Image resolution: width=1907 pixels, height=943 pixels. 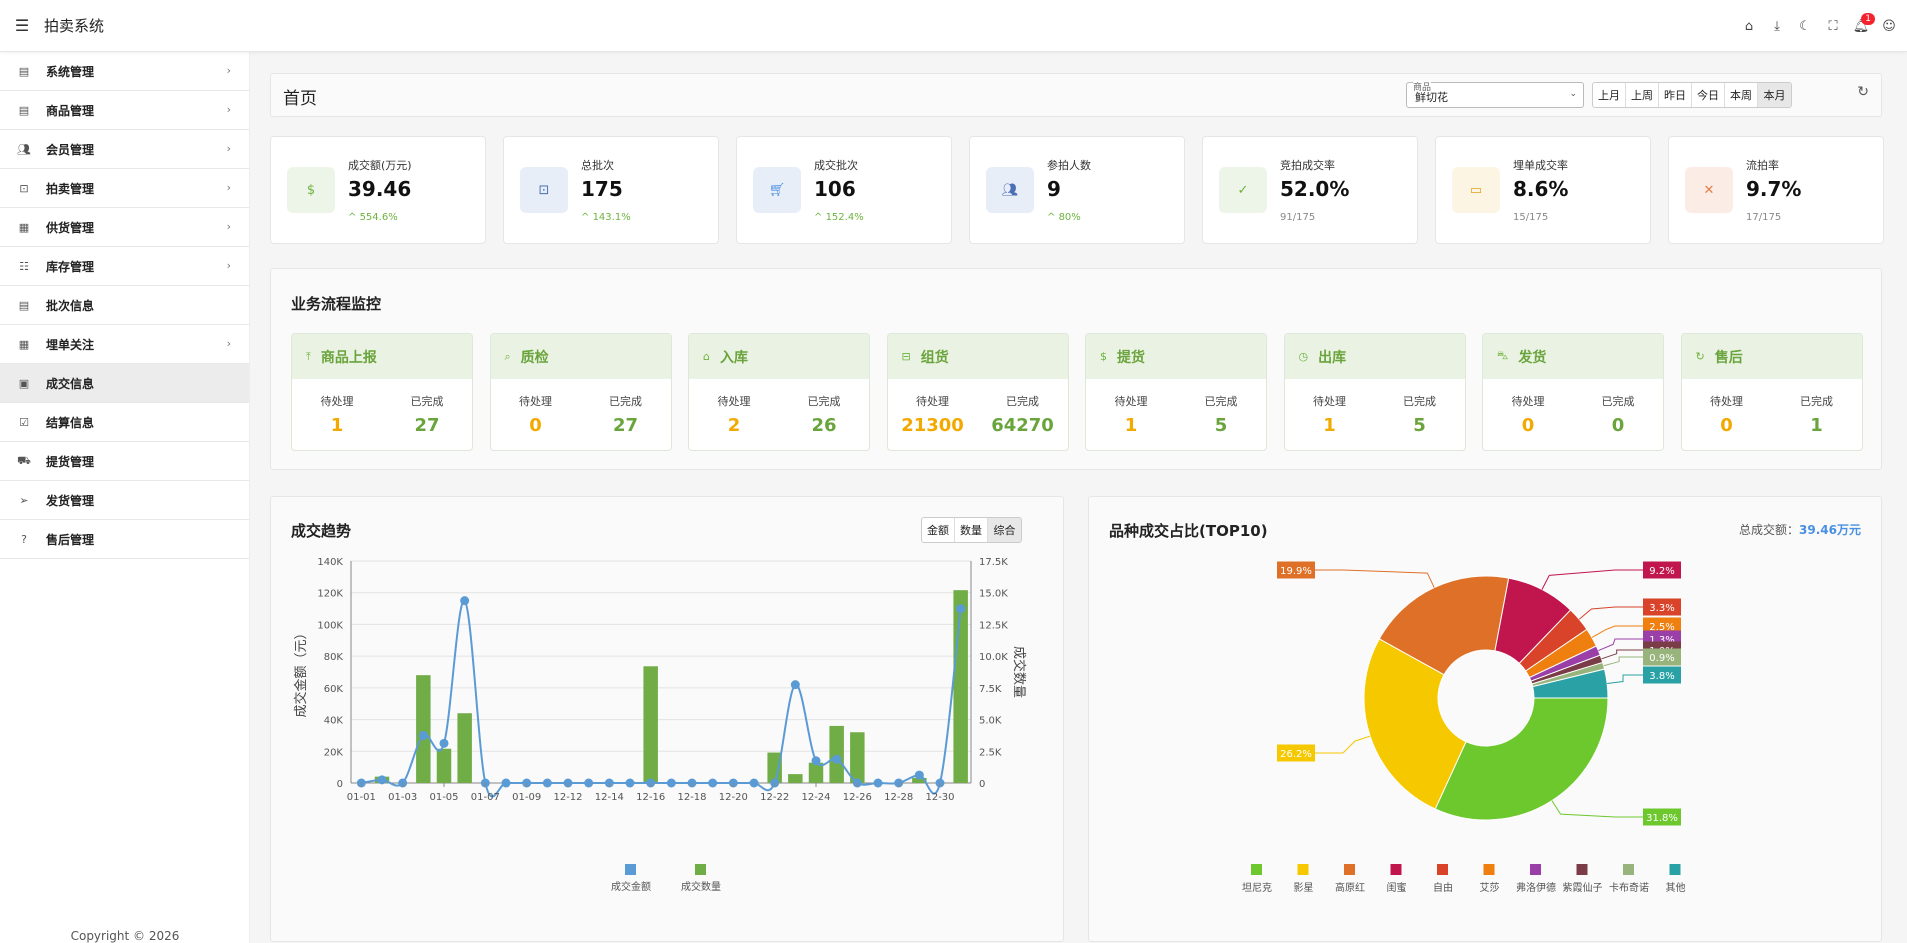 What do you see at coordinates (330, 594) in the screenshot?
I see `y-tick-label: 120K` at bounding box center [330, 594].